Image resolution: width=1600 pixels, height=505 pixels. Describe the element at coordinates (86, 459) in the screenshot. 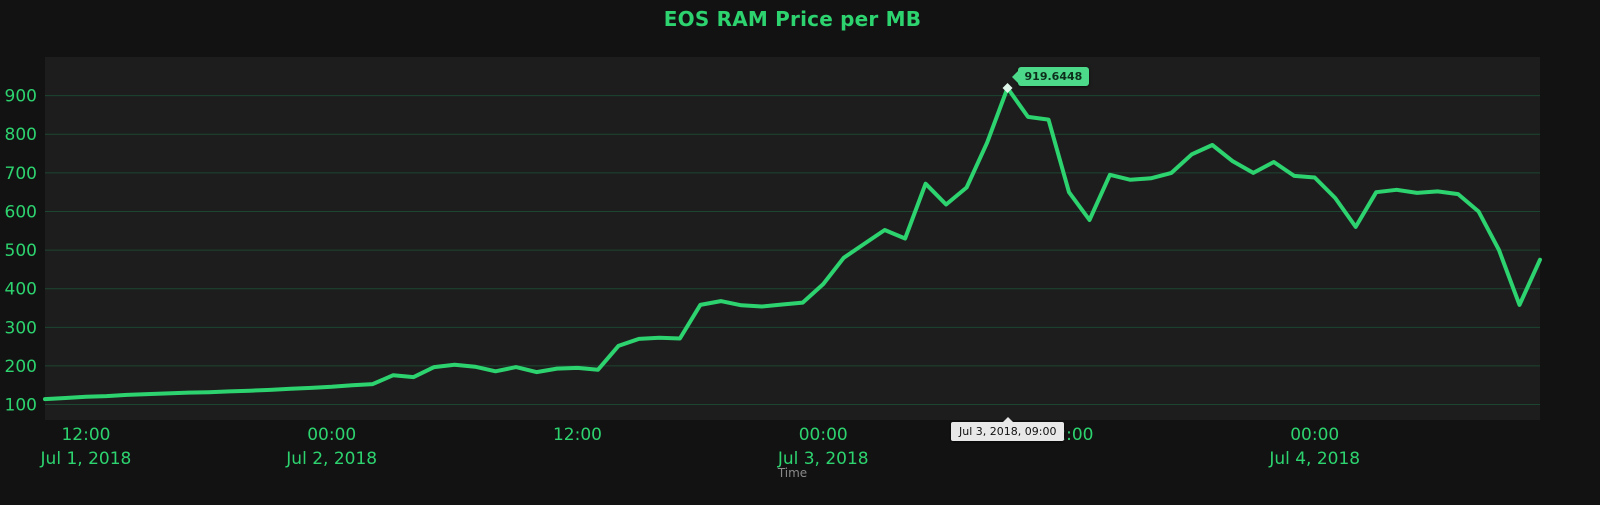

I see `x-axis-date-label: Jul 1, 2018` at that location.